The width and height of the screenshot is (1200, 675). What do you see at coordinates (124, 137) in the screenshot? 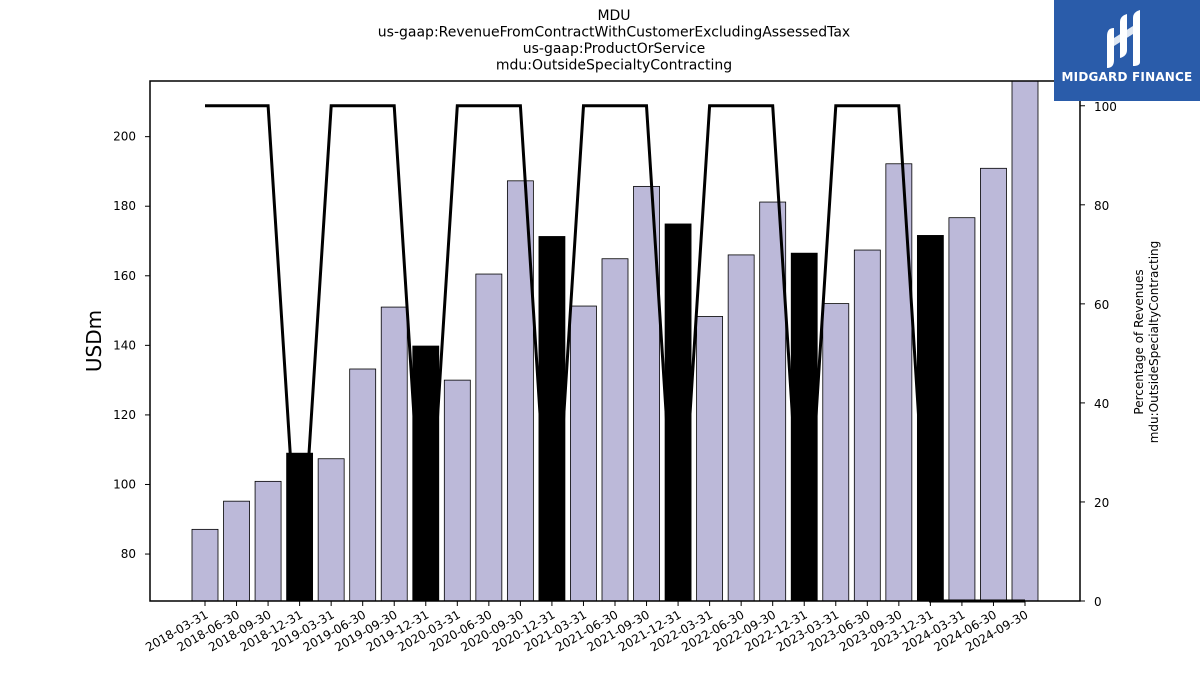
I see `left-tick-label: 200` at bounding box center [124, 137].